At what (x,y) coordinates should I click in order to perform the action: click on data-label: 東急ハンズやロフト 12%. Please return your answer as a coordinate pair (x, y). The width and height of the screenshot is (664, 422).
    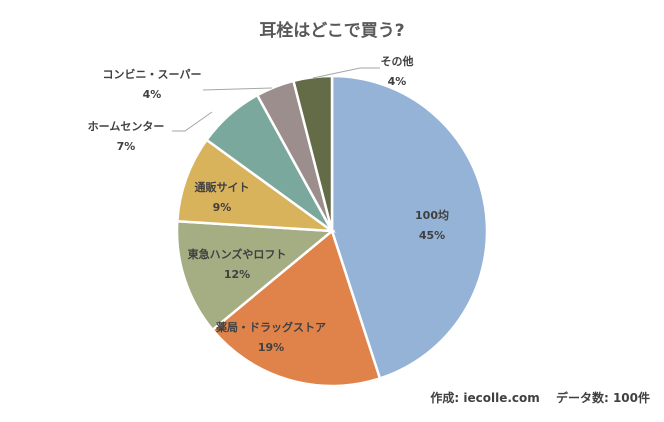
    Looking at the image, I should click on (237, 265).